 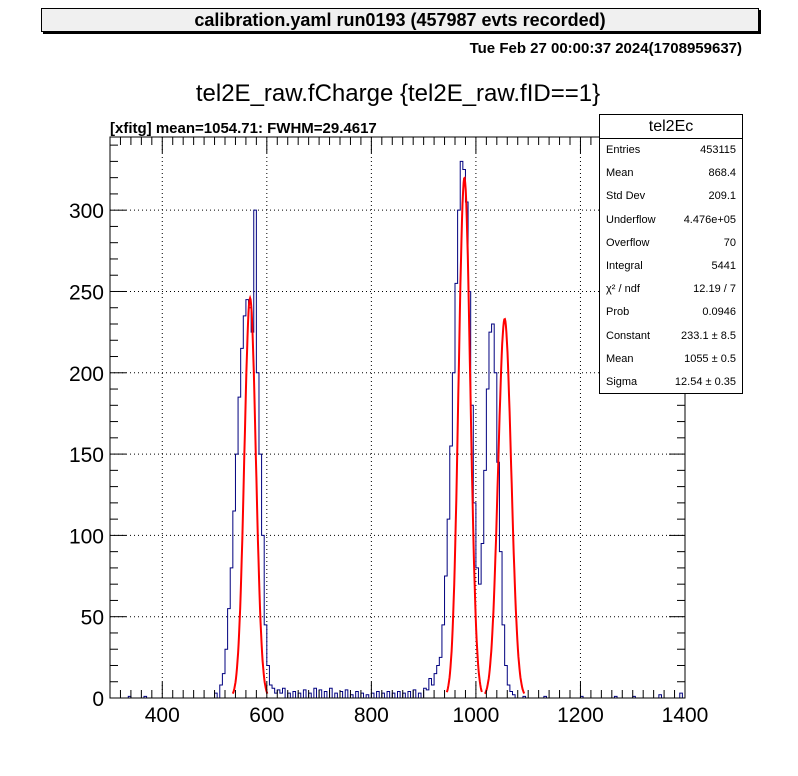 What do you see at coordinates (671, 220) in the screenshot?
I see `stats-row: Underflow 4.476e+05` at bounding box center [671, 220].